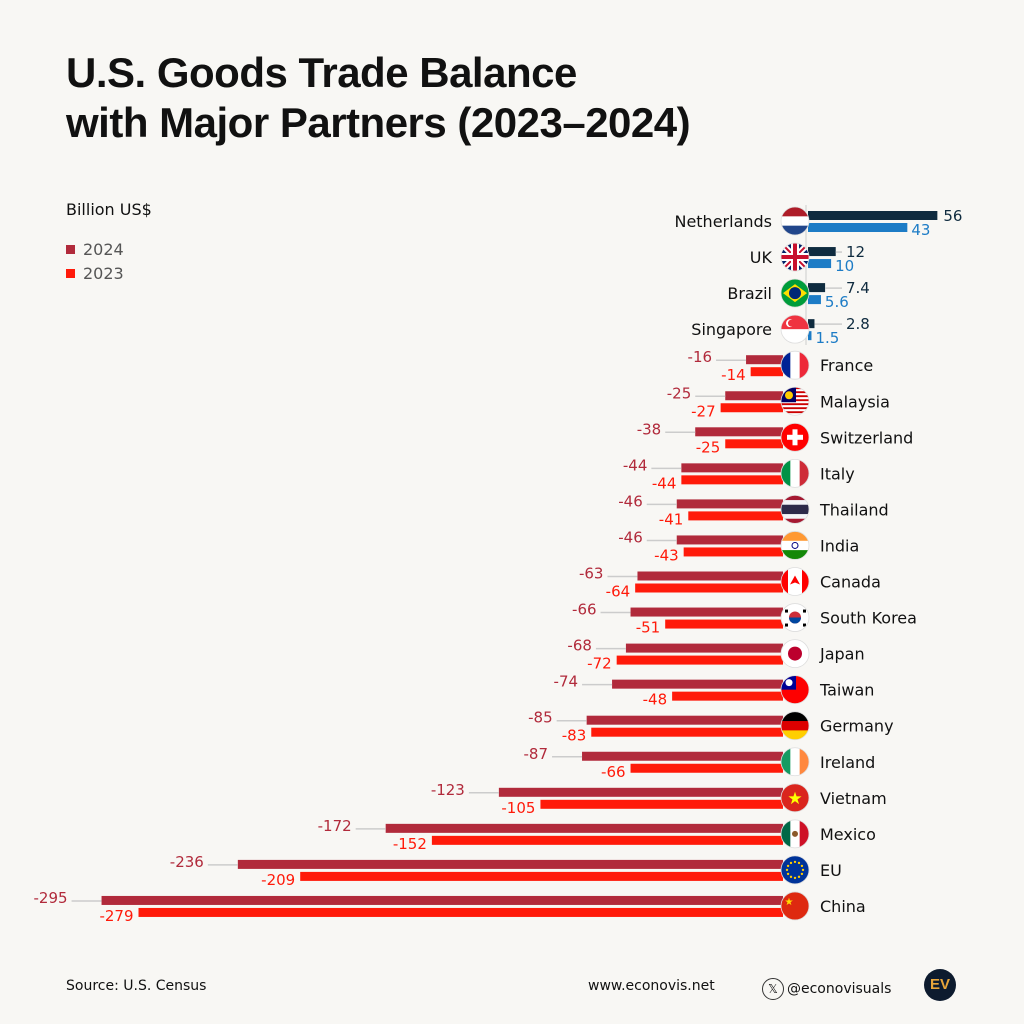 The height and width of the screenshot is (1024, 1024). Describe the element at coordinates (795, 257) in the screenshot. I see `uk-flag-icon` at that location.